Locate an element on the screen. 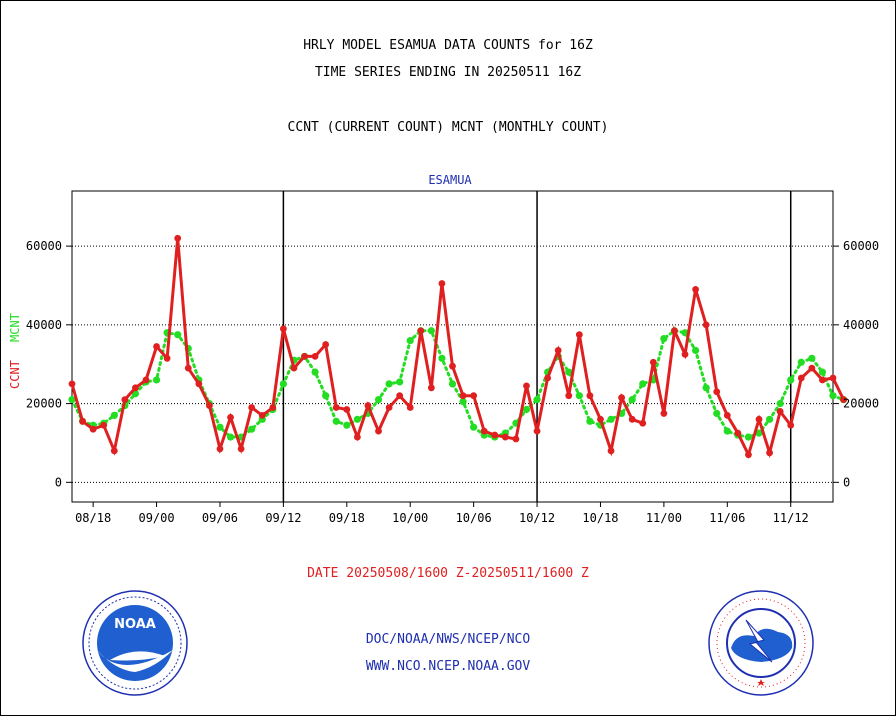  org-link: DOC/NOAA/NWS/NCEP/NCO is located at coordinates (448, 639).